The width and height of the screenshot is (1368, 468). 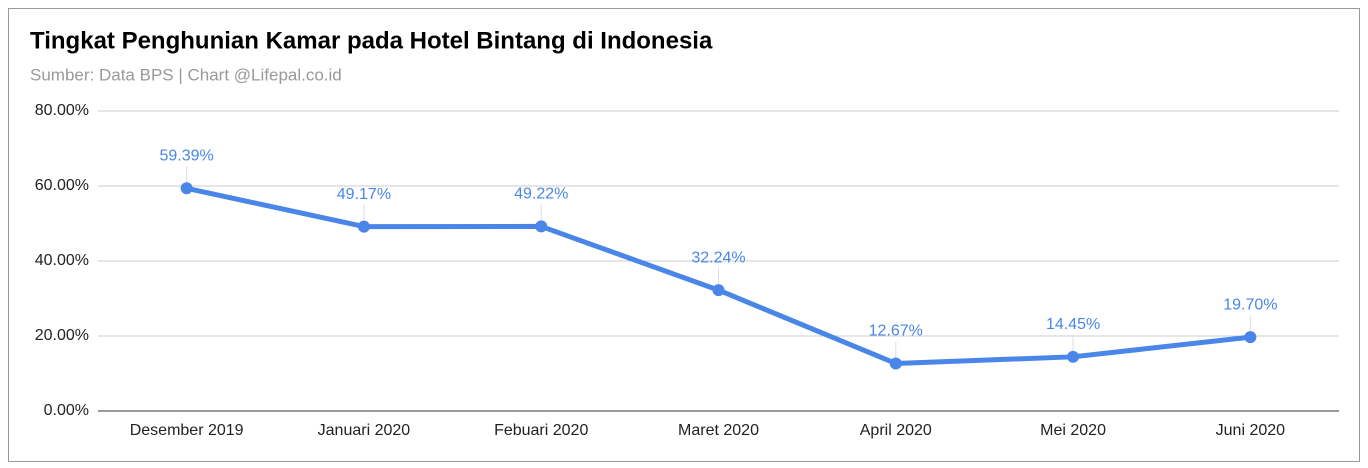 I want to click on x-tick-label: Maret 2020, so click(x=718, y=430).